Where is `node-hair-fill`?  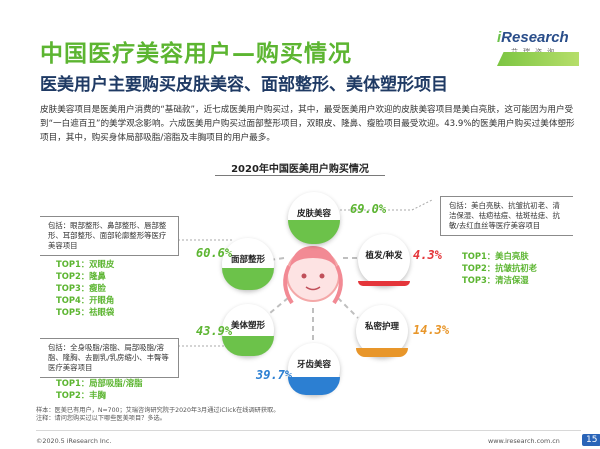
node-hair-fill is located at coordinates (384, 283).